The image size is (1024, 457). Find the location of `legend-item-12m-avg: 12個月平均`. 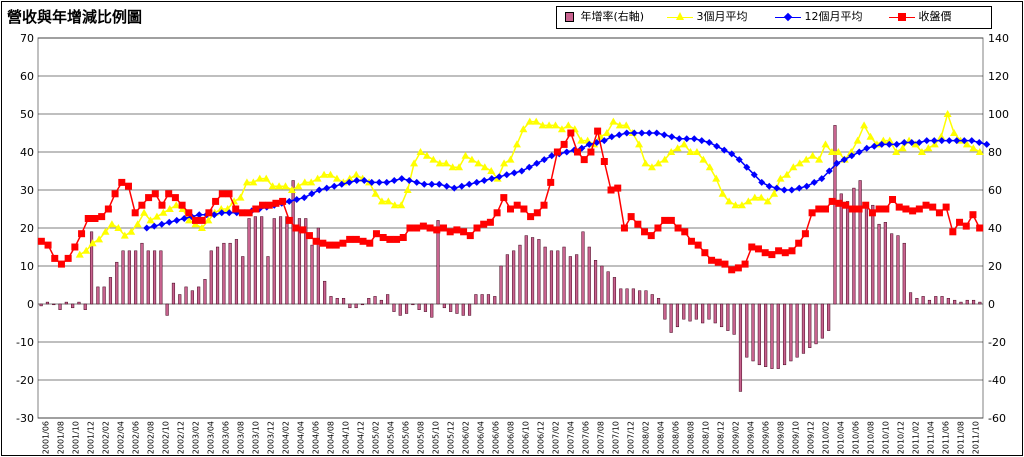

legend-item-12m-avg: 12個月平均 is located at coordinates (819, 17).